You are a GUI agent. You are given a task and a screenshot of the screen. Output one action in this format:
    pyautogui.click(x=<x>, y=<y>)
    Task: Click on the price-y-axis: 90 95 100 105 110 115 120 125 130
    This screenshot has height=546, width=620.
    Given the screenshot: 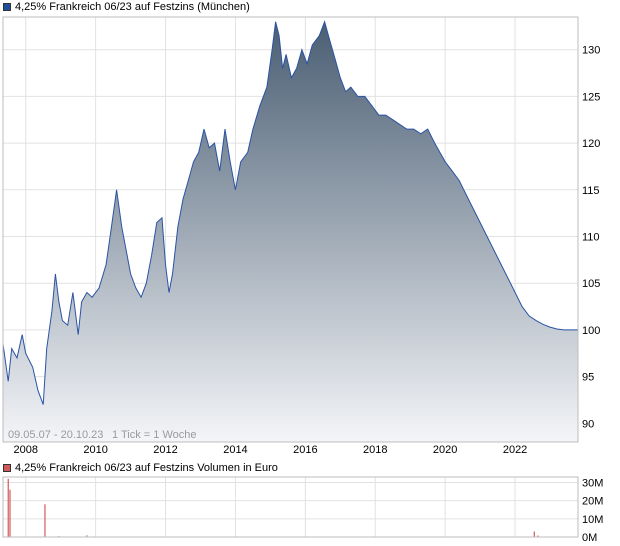 What is the action you would take?
    pyautogui.click(x=591, y=238)
    